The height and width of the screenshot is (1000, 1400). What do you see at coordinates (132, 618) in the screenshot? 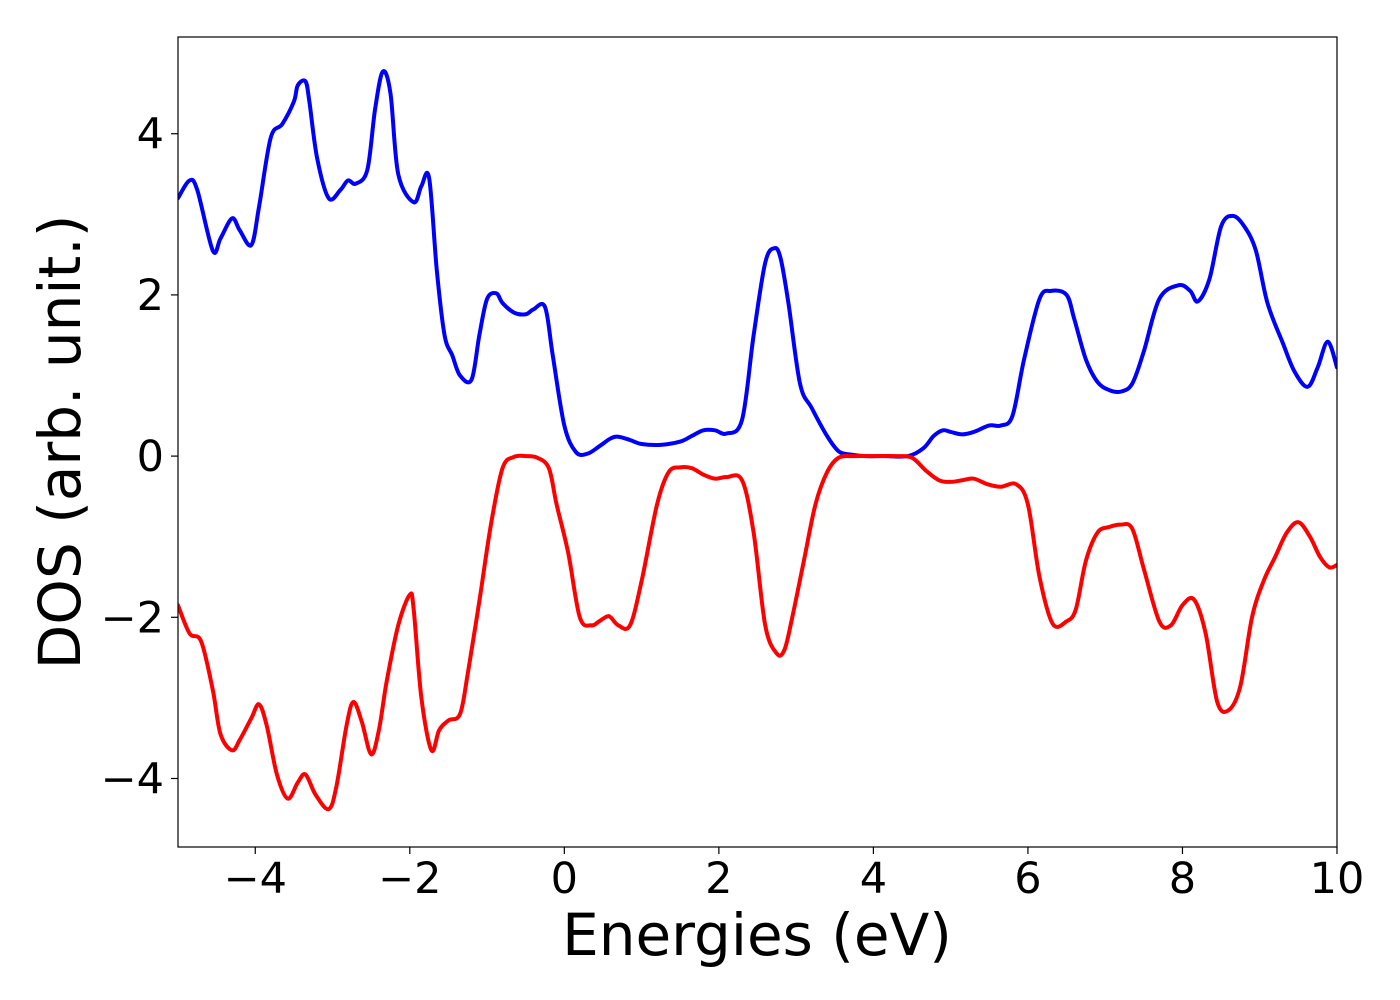
I see `y-tick-label: −2` at bounding box center [132, 618].